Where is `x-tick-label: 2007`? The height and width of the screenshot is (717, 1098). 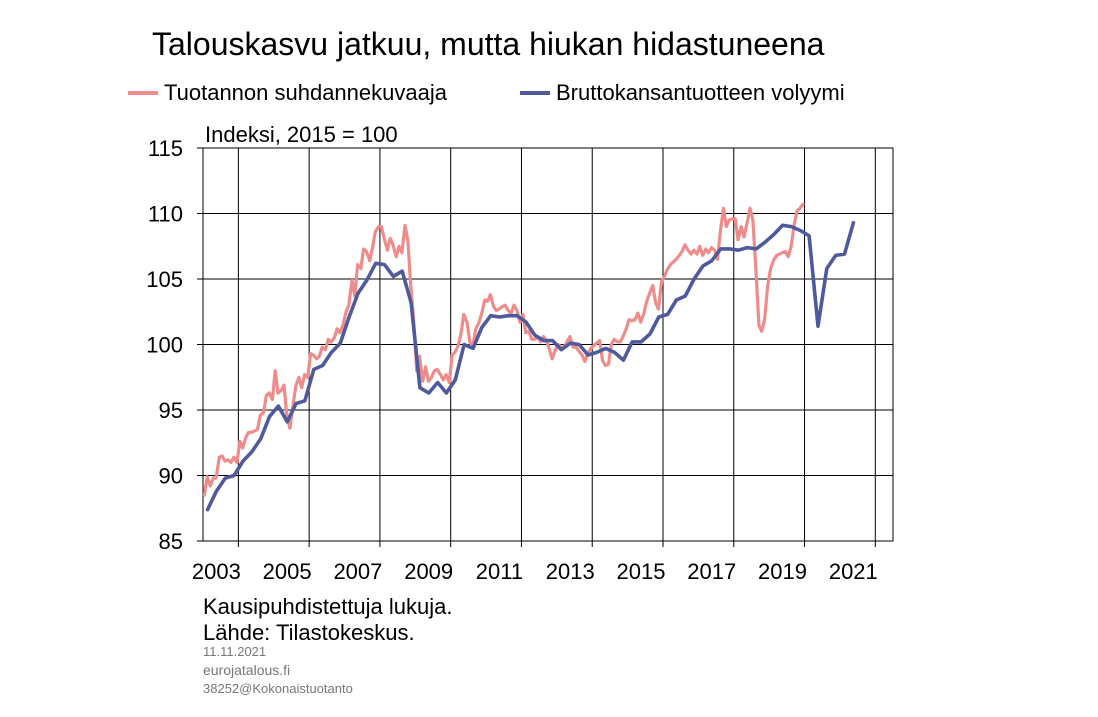
x-tick-label: 2007 is located at coordinates (357, 571).